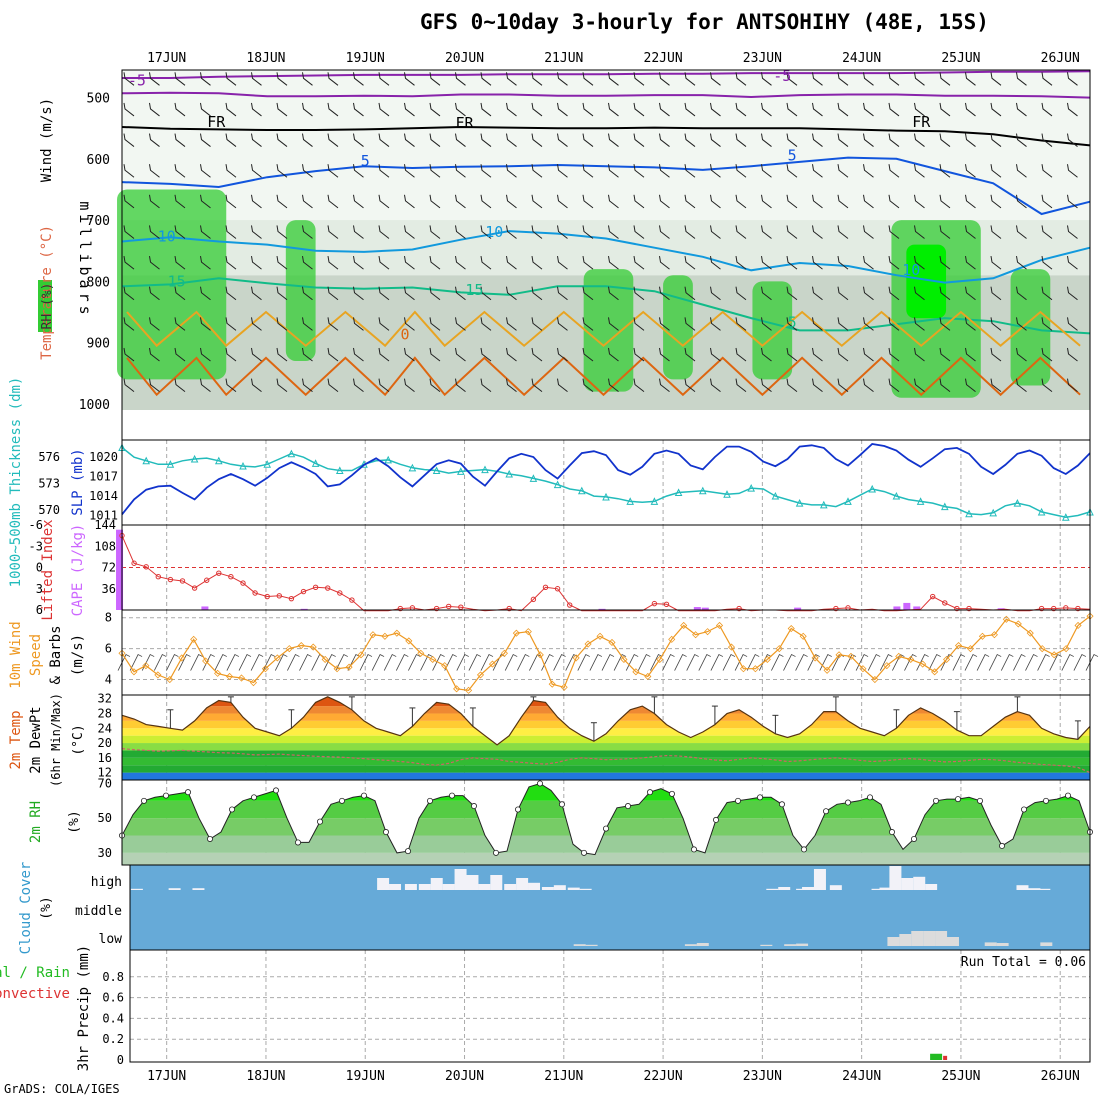 Image resolution: width=1100 pixels, height=1100 pixels. Describe the element at coordinates (78, 739) in the screenshot. I see `temp-unit: (°C)` at that location.